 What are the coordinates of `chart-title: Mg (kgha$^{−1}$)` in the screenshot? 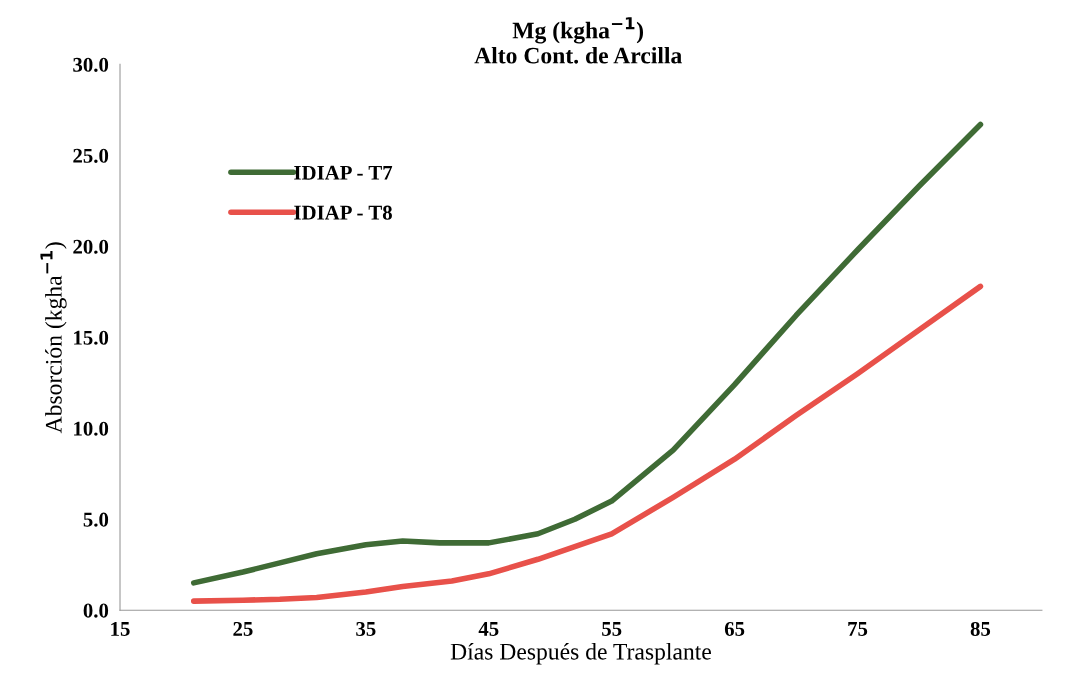 It's located at (578, 30).